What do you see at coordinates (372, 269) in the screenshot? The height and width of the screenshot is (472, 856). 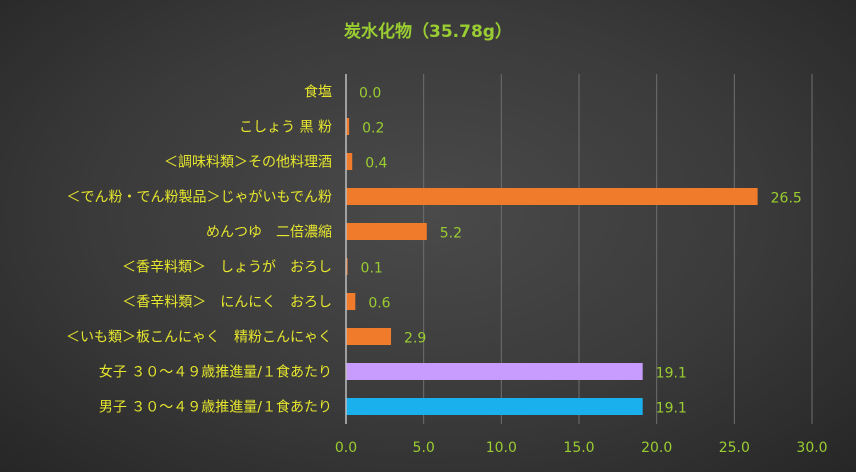 I see `value-label: 0.1` at bounding box center [372, 269].